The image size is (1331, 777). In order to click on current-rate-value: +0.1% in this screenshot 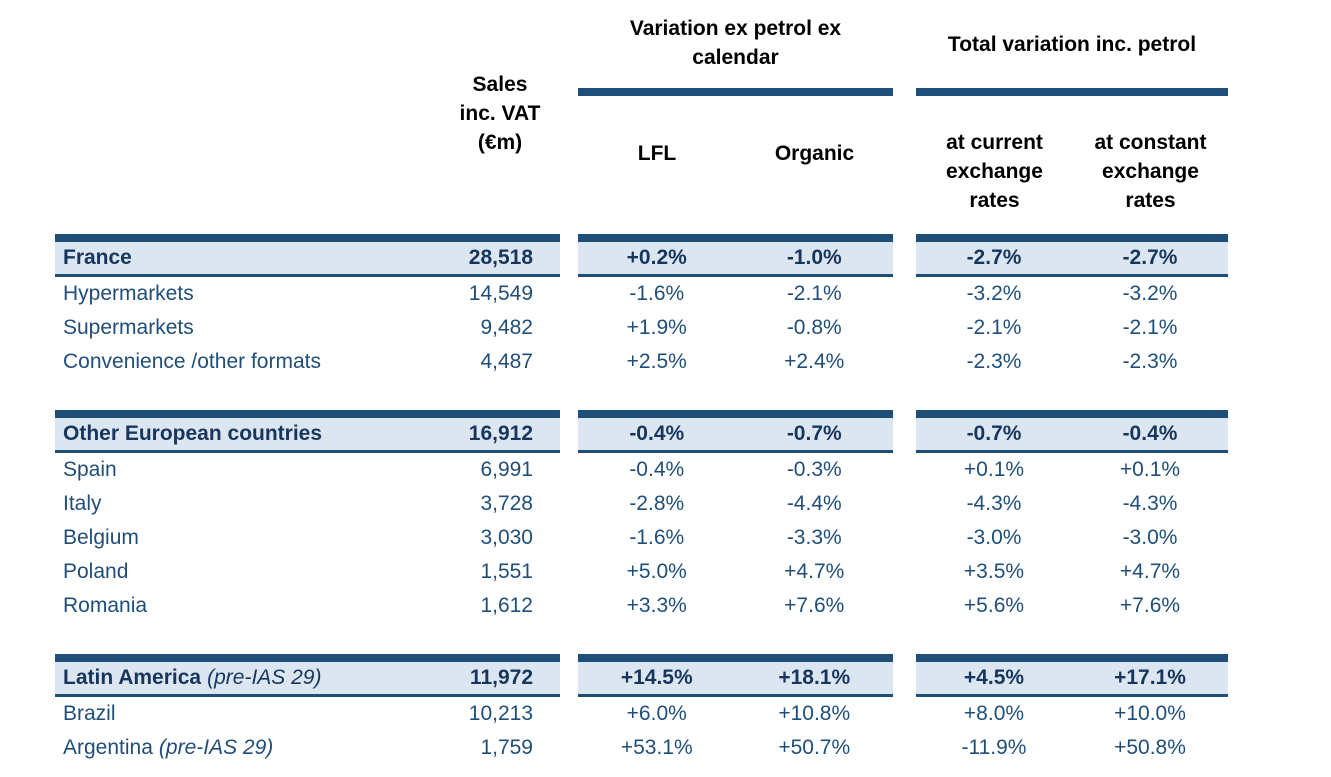, I will do `click(994, 469)`.